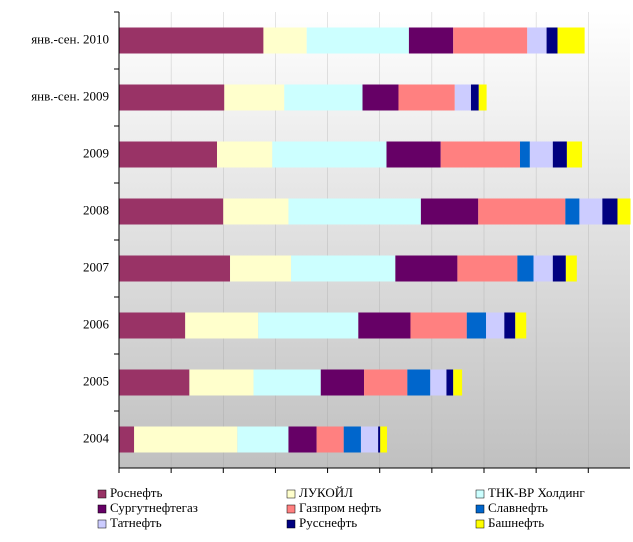 This screenshot has height=542, width=633. Describe the element at coordinates (340, 507) in the screenshot. I see `legend-label: Газпром нефть` at that location.